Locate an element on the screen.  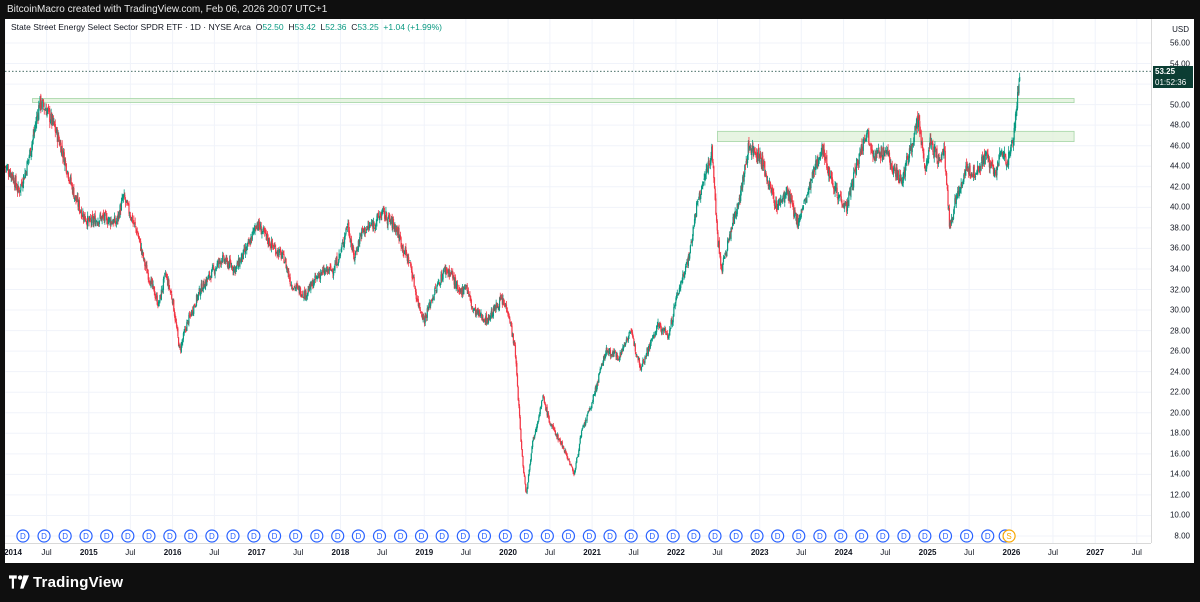
tradingview-logo-icon is located at coordinates (19, 582).